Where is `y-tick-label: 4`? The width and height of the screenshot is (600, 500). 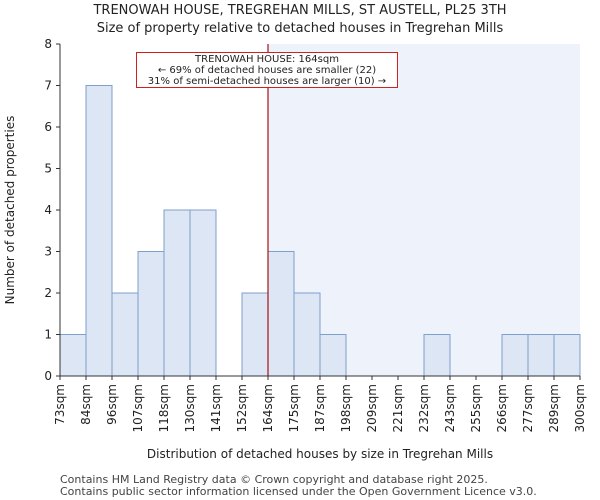 y-tick-label: 4 is located at coordinates (48, 210).